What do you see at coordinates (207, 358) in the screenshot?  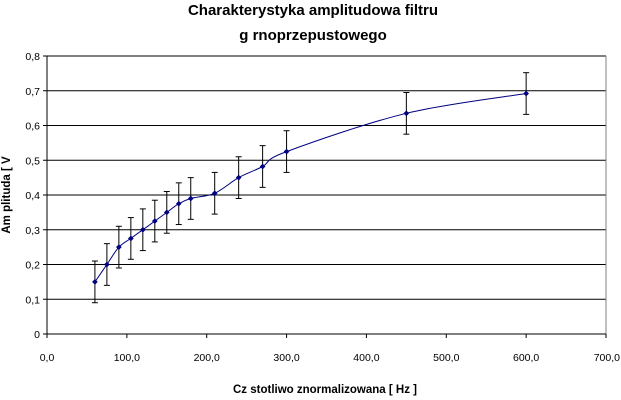 I see `x-tick-label: 200,0` at bounding box center [207, 358].